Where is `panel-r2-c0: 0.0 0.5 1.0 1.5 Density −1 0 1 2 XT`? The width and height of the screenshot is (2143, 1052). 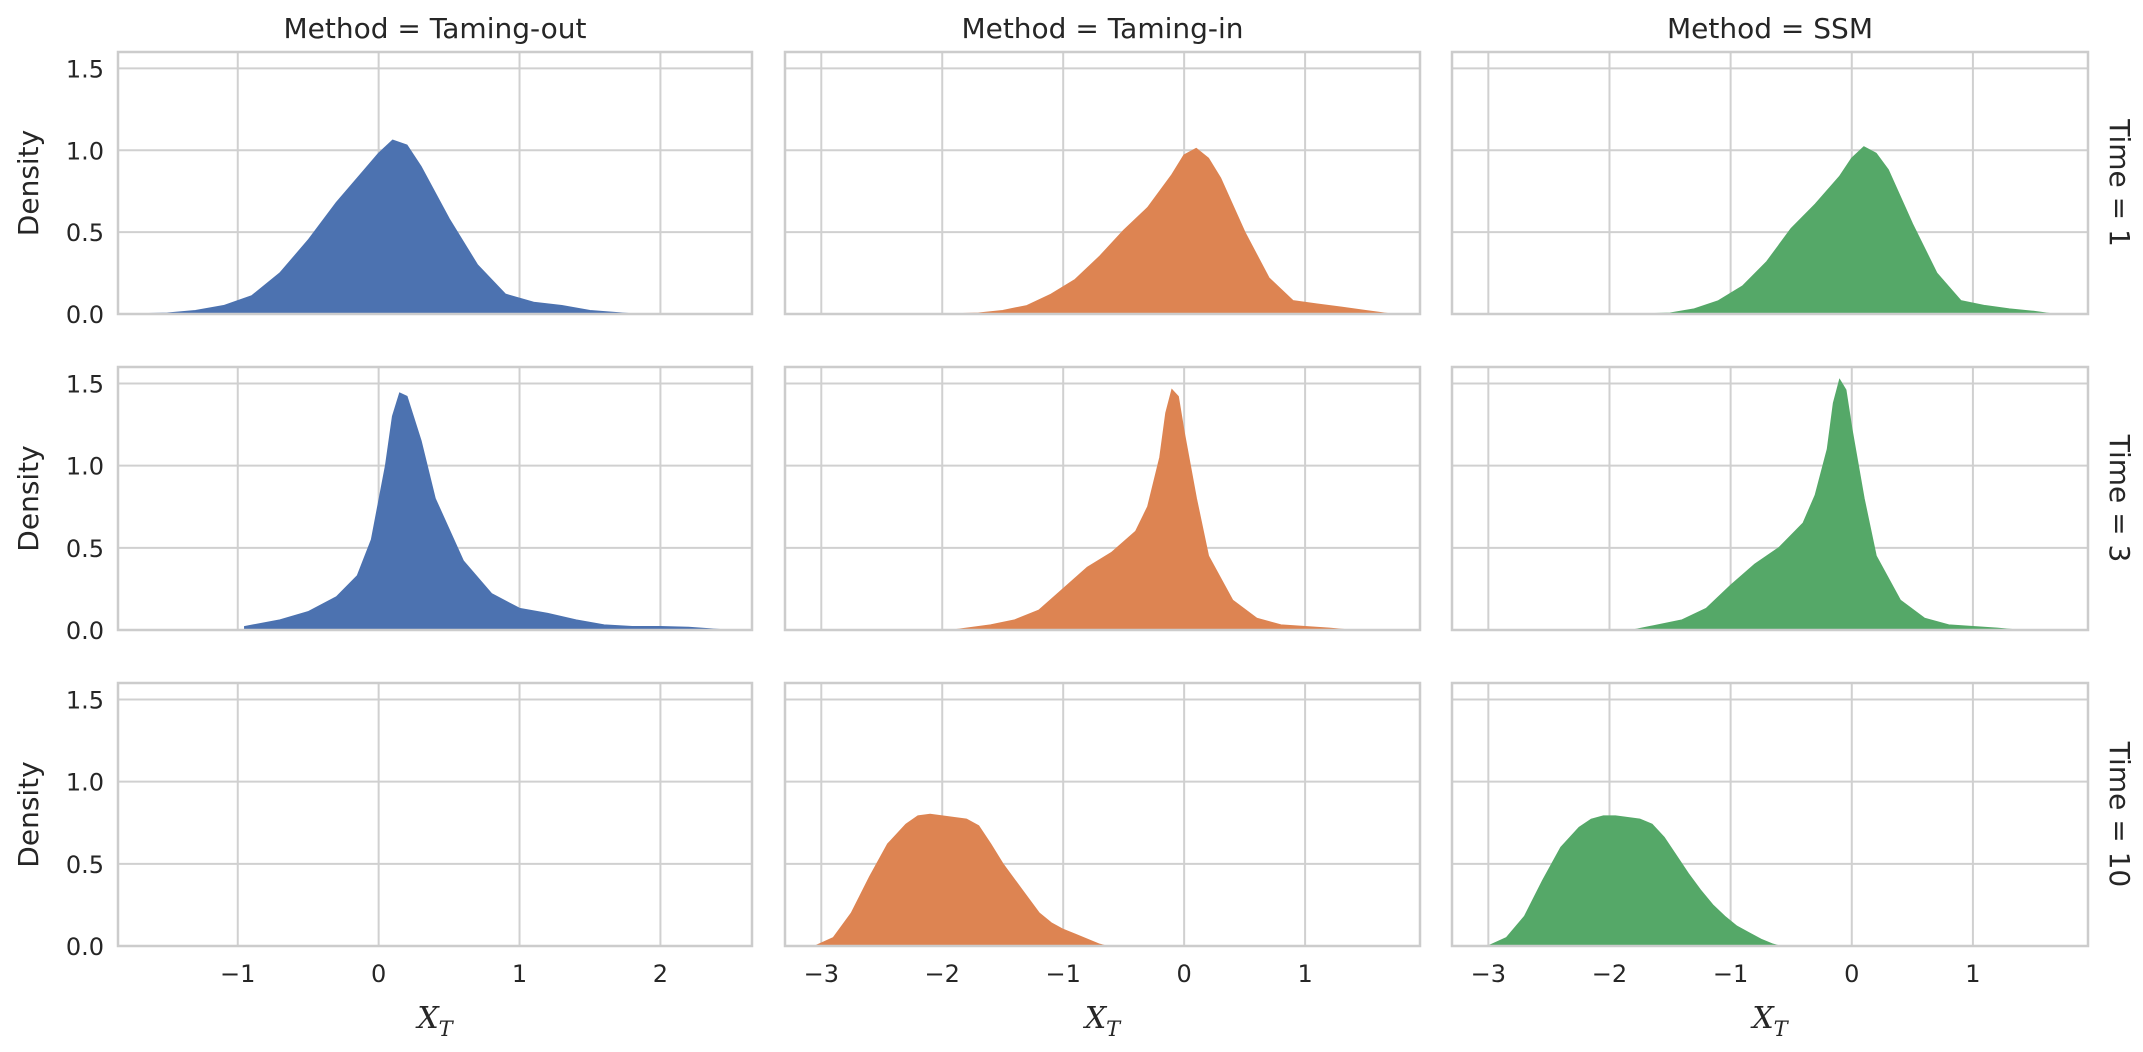
panel-r2-c0: 0.0 0.5 1.0 1.5 Density −1 0 1 2 XT is located at coordinates (383, 861).